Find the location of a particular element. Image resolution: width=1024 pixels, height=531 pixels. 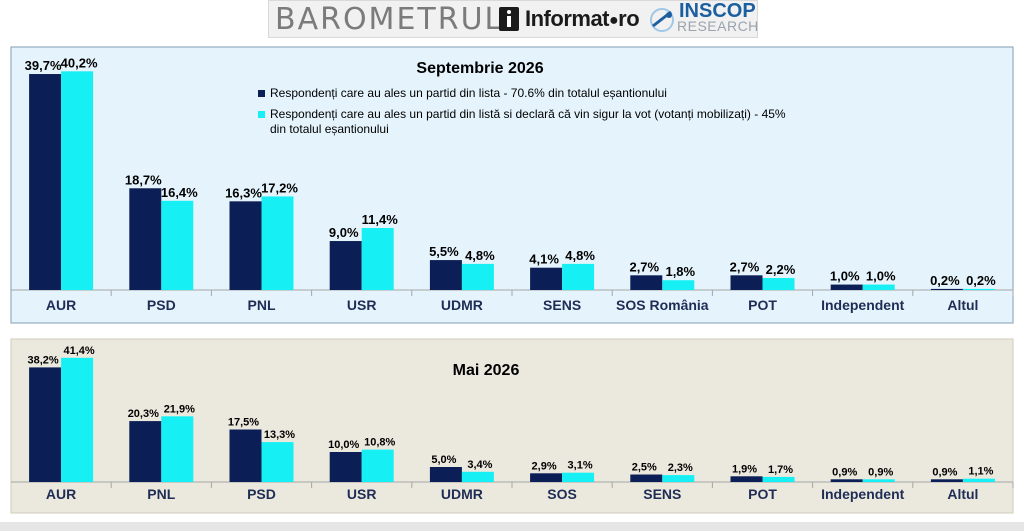

data-label: 17,5% is located at coordinates (243, 423).